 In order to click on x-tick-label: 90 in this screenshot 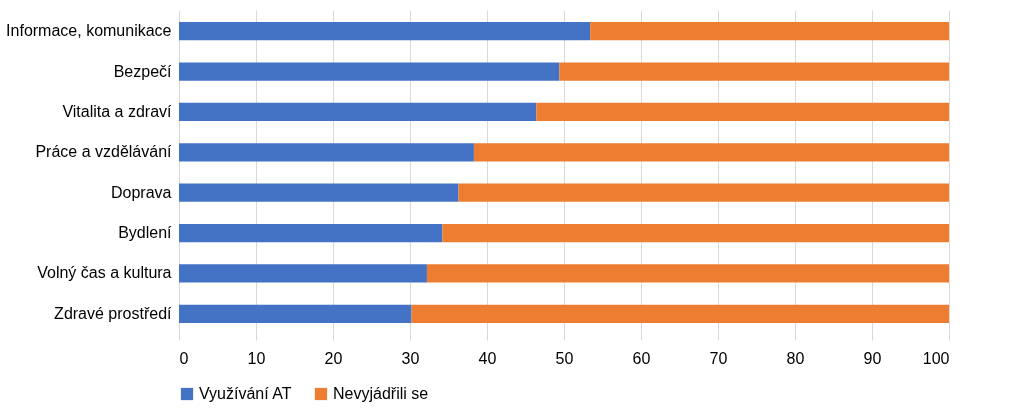, I will do `click(872, 358)`.